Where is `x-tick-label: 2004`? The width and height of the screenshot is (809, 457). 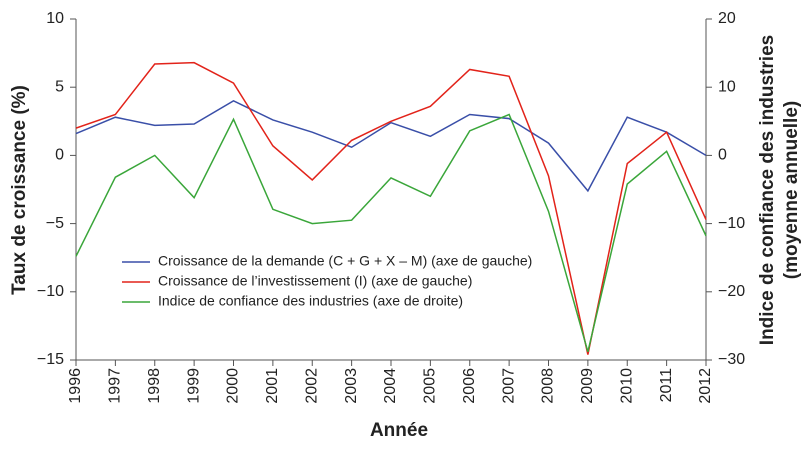 x-tick-label: 2004 is located at coordinates (390, 386).